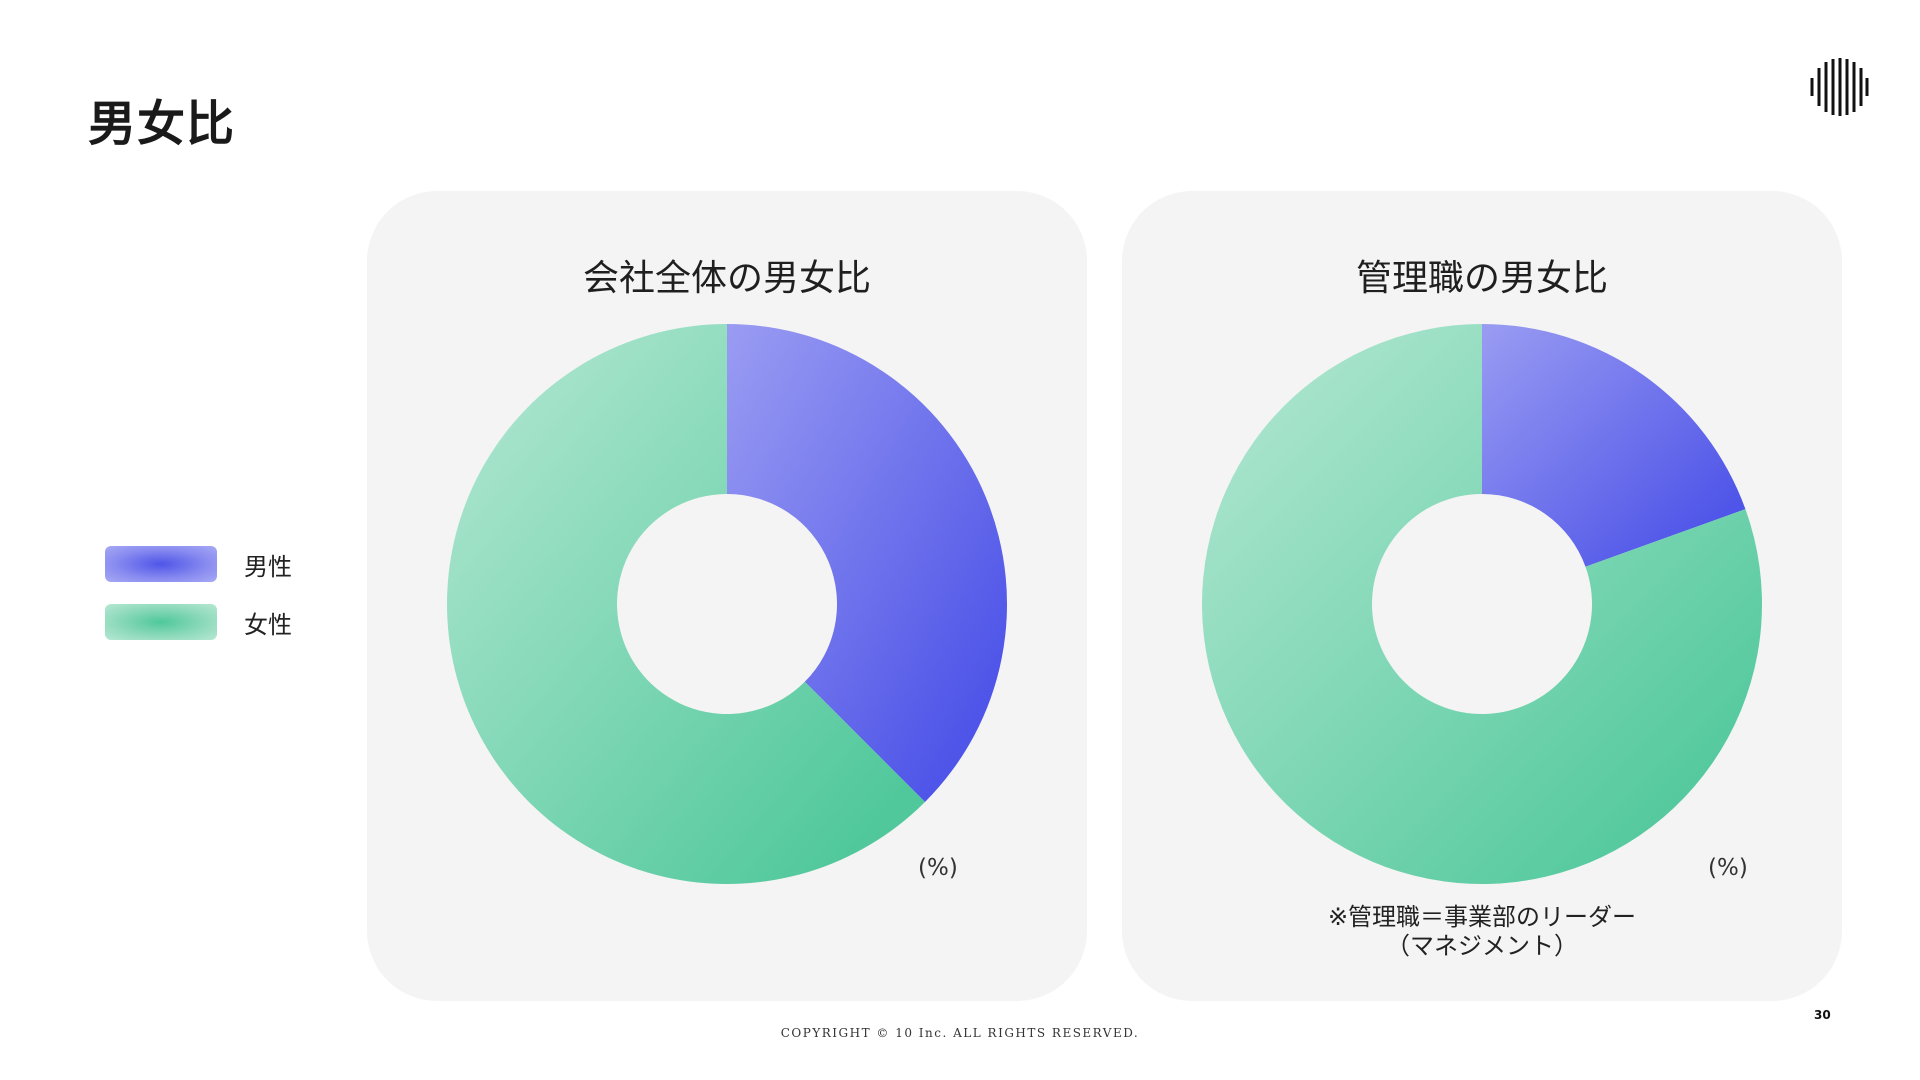 This screenshot has height=1080, width=1920. I want to click on legend-item-male: 男性, so click(198, 564).